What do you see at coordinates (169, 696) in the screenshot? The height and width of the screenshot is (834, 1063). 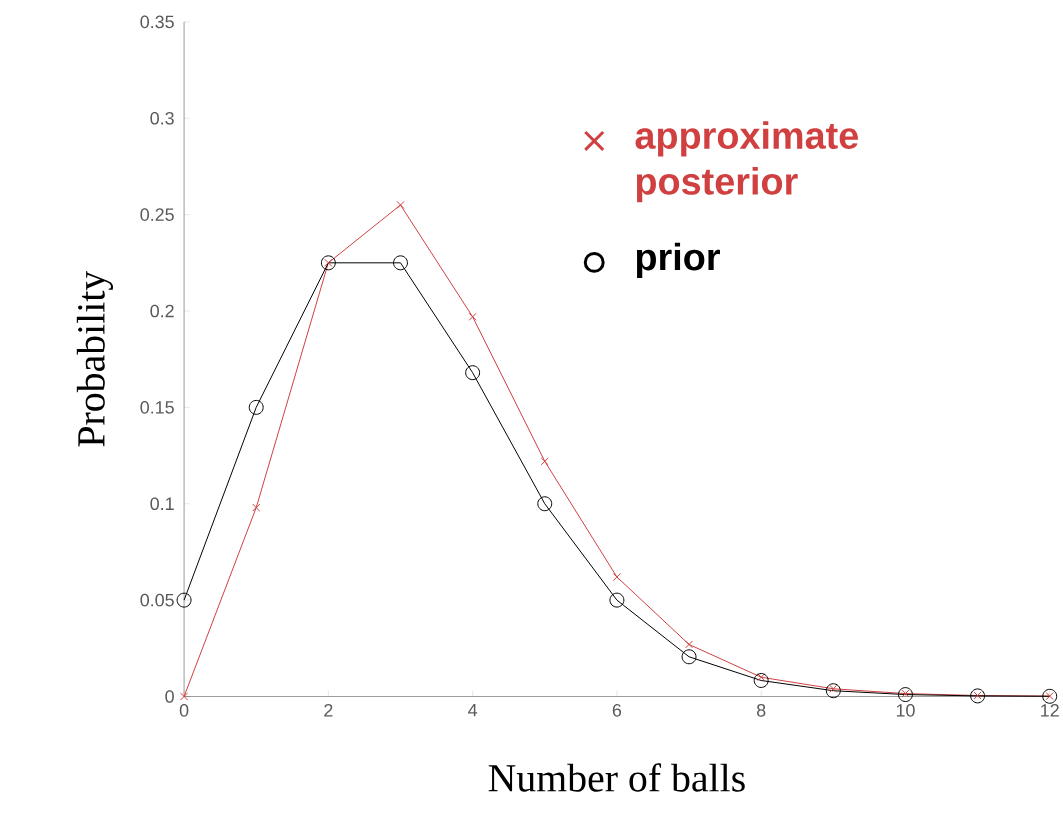 I see `y-tick-label: 0` at bounding box center [169, 696].